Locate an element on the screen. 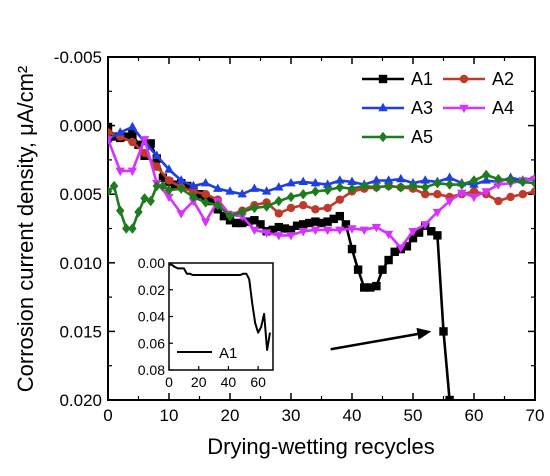  arrow-head is located at coordinates (424, 333).